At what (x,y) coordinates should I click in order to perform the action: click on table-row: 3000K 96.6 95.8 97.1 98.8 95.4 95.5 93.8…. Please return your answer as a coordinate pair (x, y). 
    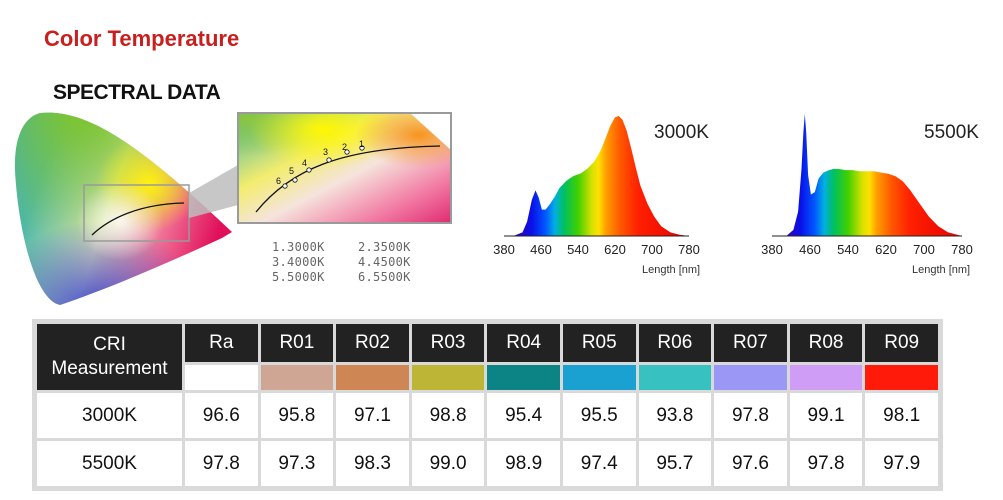
    Looking at the image, I should click on (487, 415).